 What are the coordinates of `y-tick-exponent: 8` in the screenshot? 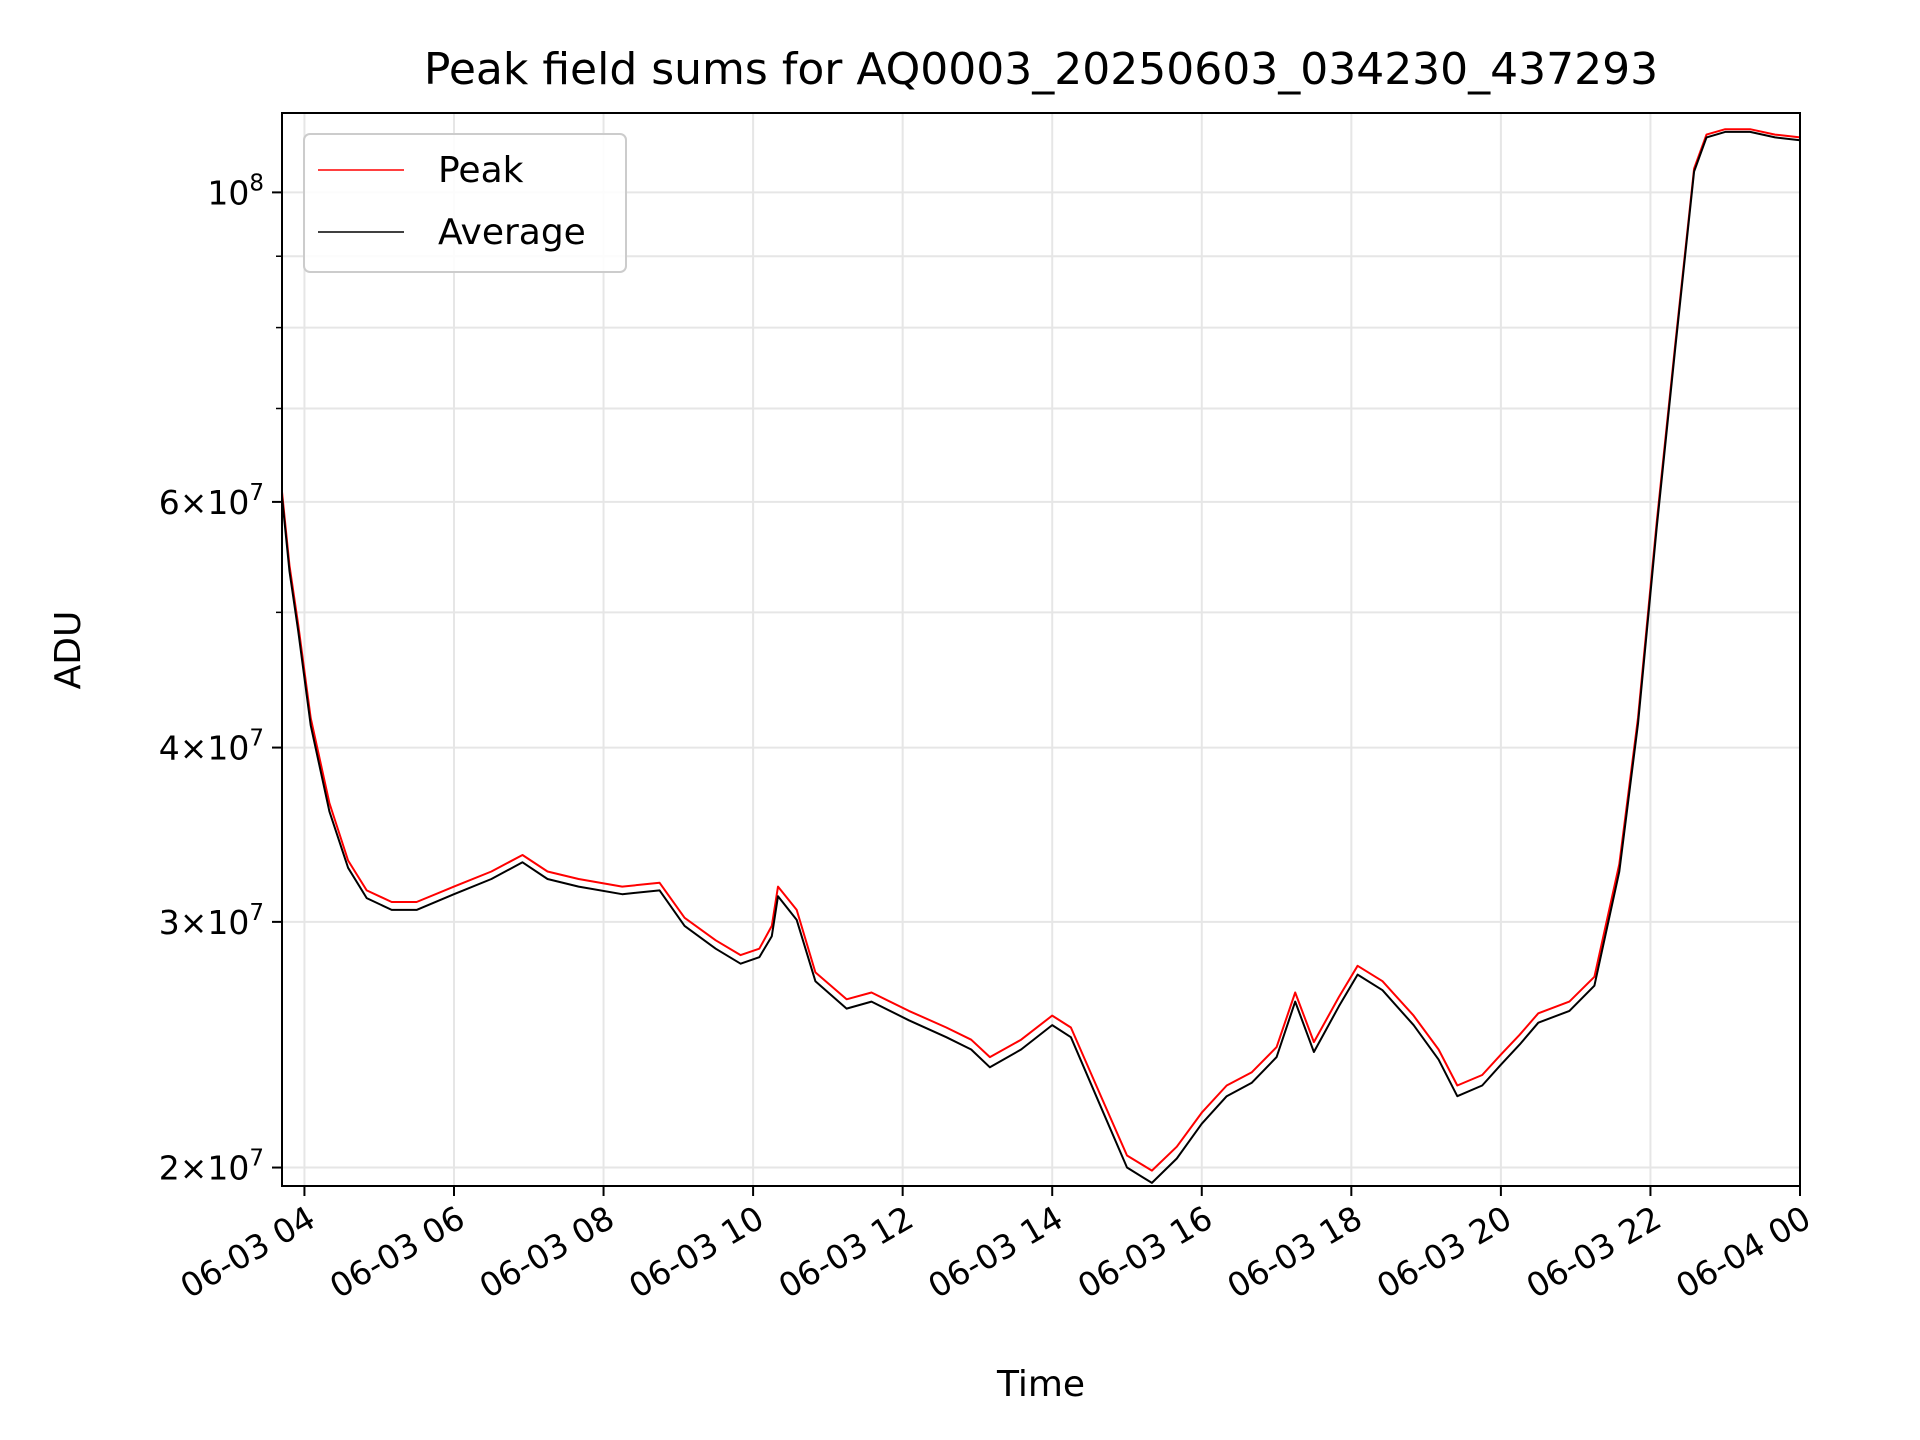 It's located at (256, 183).